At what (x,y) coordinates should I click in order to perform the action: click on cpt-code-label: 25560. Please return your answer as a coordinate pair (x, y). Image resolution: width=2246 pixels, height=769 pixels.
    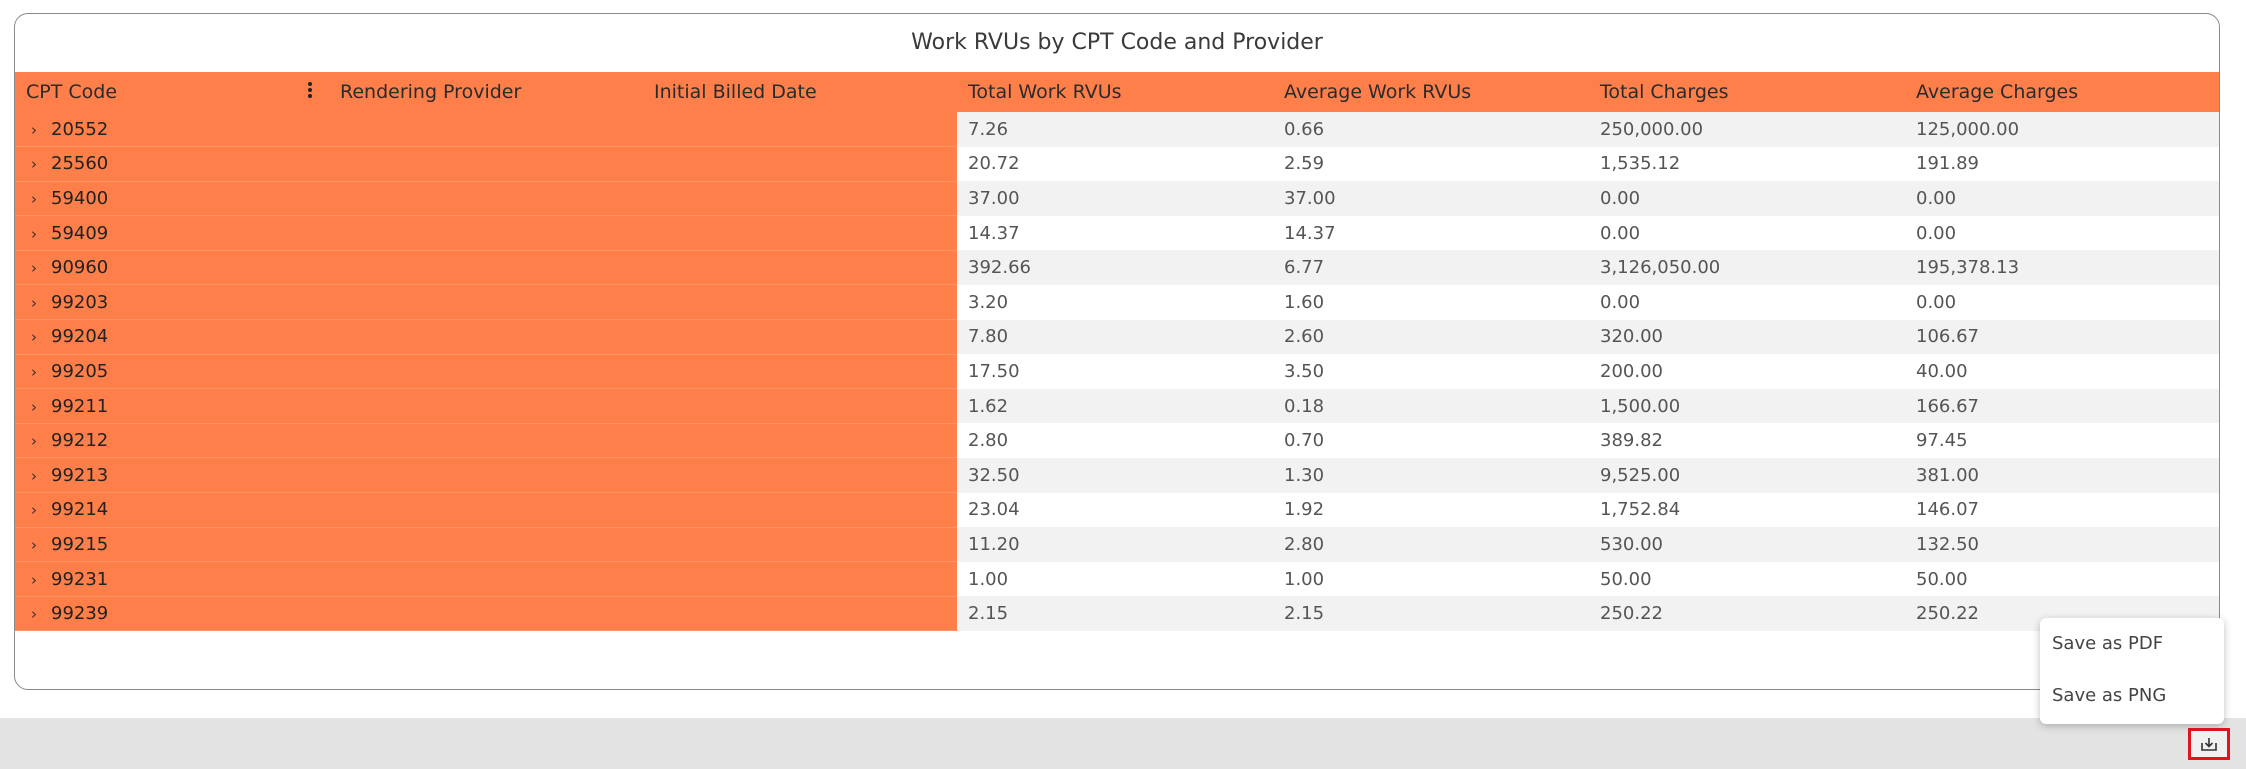
    Looking at the image, I should click on (80, 164).